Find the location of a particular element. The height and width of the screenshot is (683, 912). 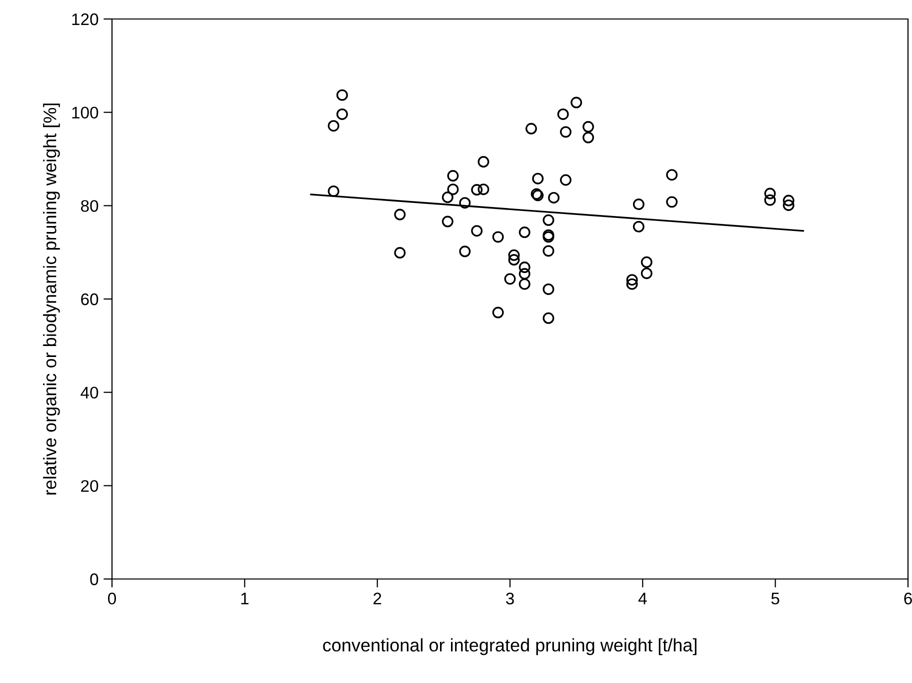

y-tick-label: 0 is located at coordinates (94, 579).